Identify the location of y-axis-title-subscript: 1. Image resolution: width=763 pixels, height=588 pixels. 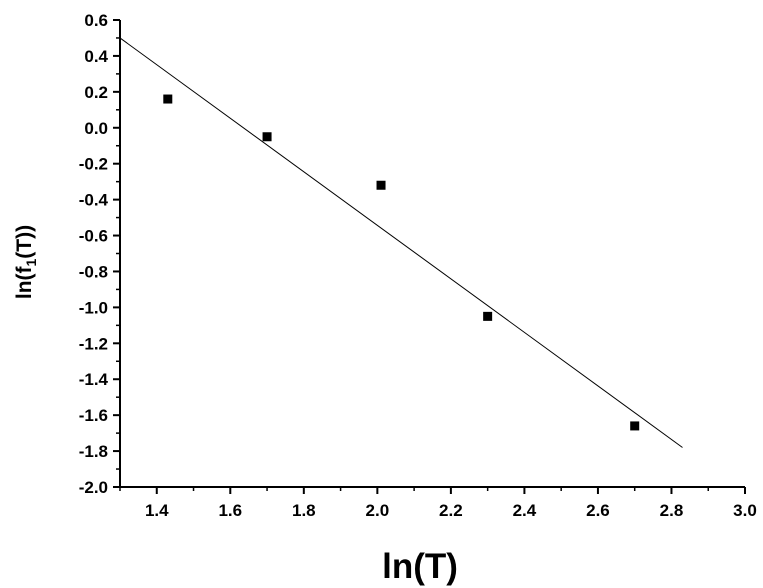
(31, 262).